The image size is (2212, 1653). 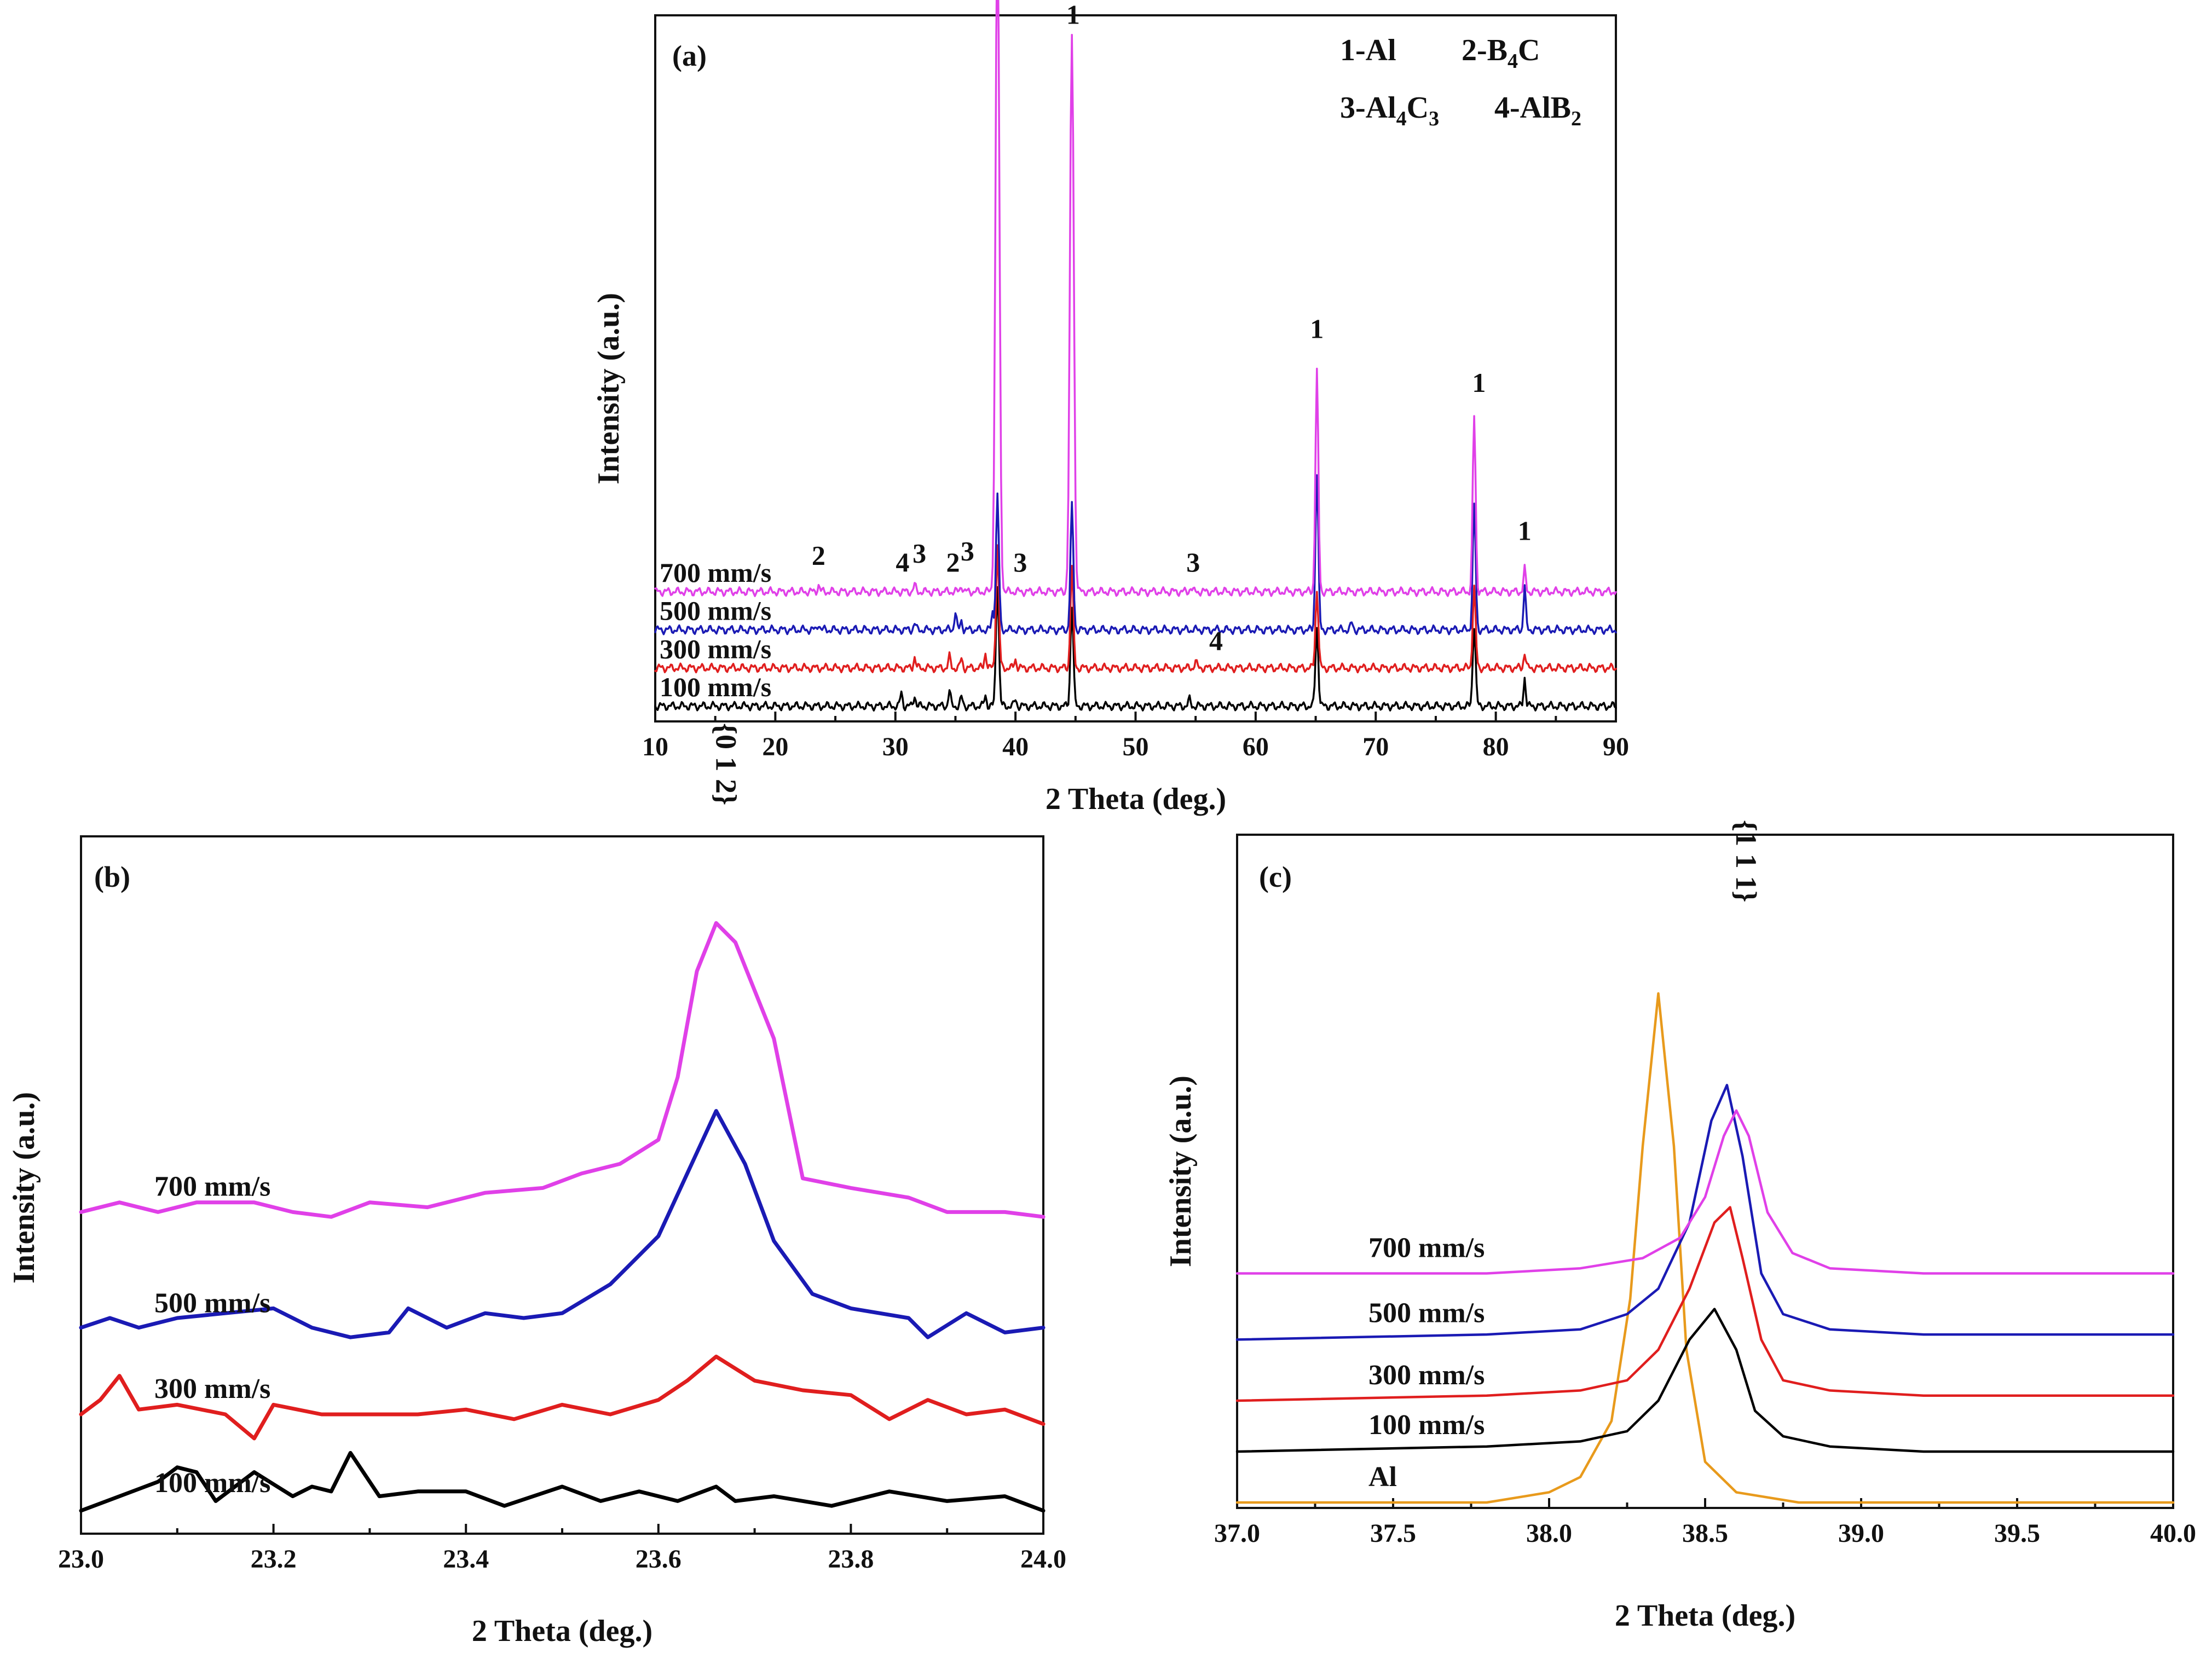 I want to click on panel-c-series-al, so click(x=1705, y=1248).